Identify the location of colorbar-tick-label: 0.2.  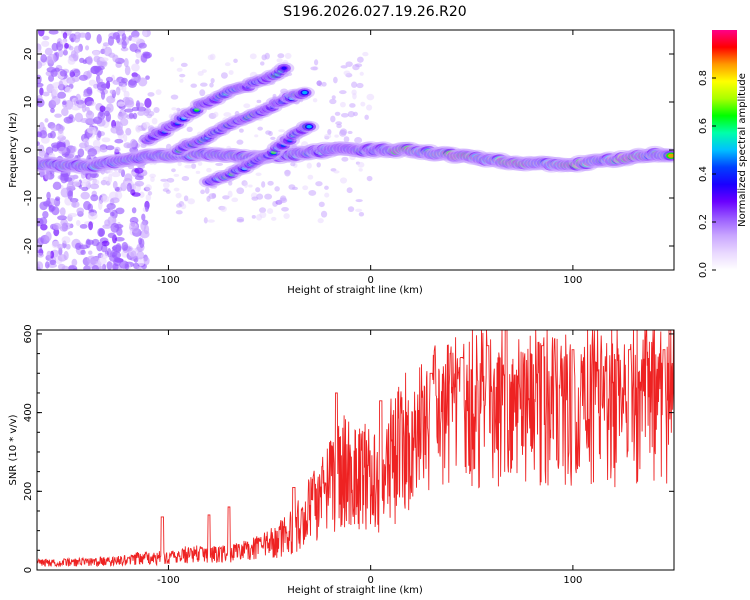
(703, 222).